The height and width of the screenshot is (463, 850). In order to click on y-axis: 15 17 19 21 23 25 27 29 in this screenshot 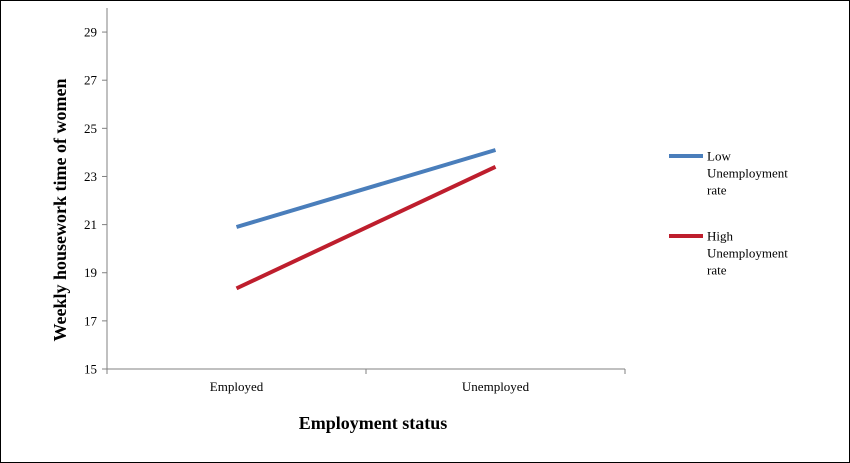, I will do `click(96, 192)`.